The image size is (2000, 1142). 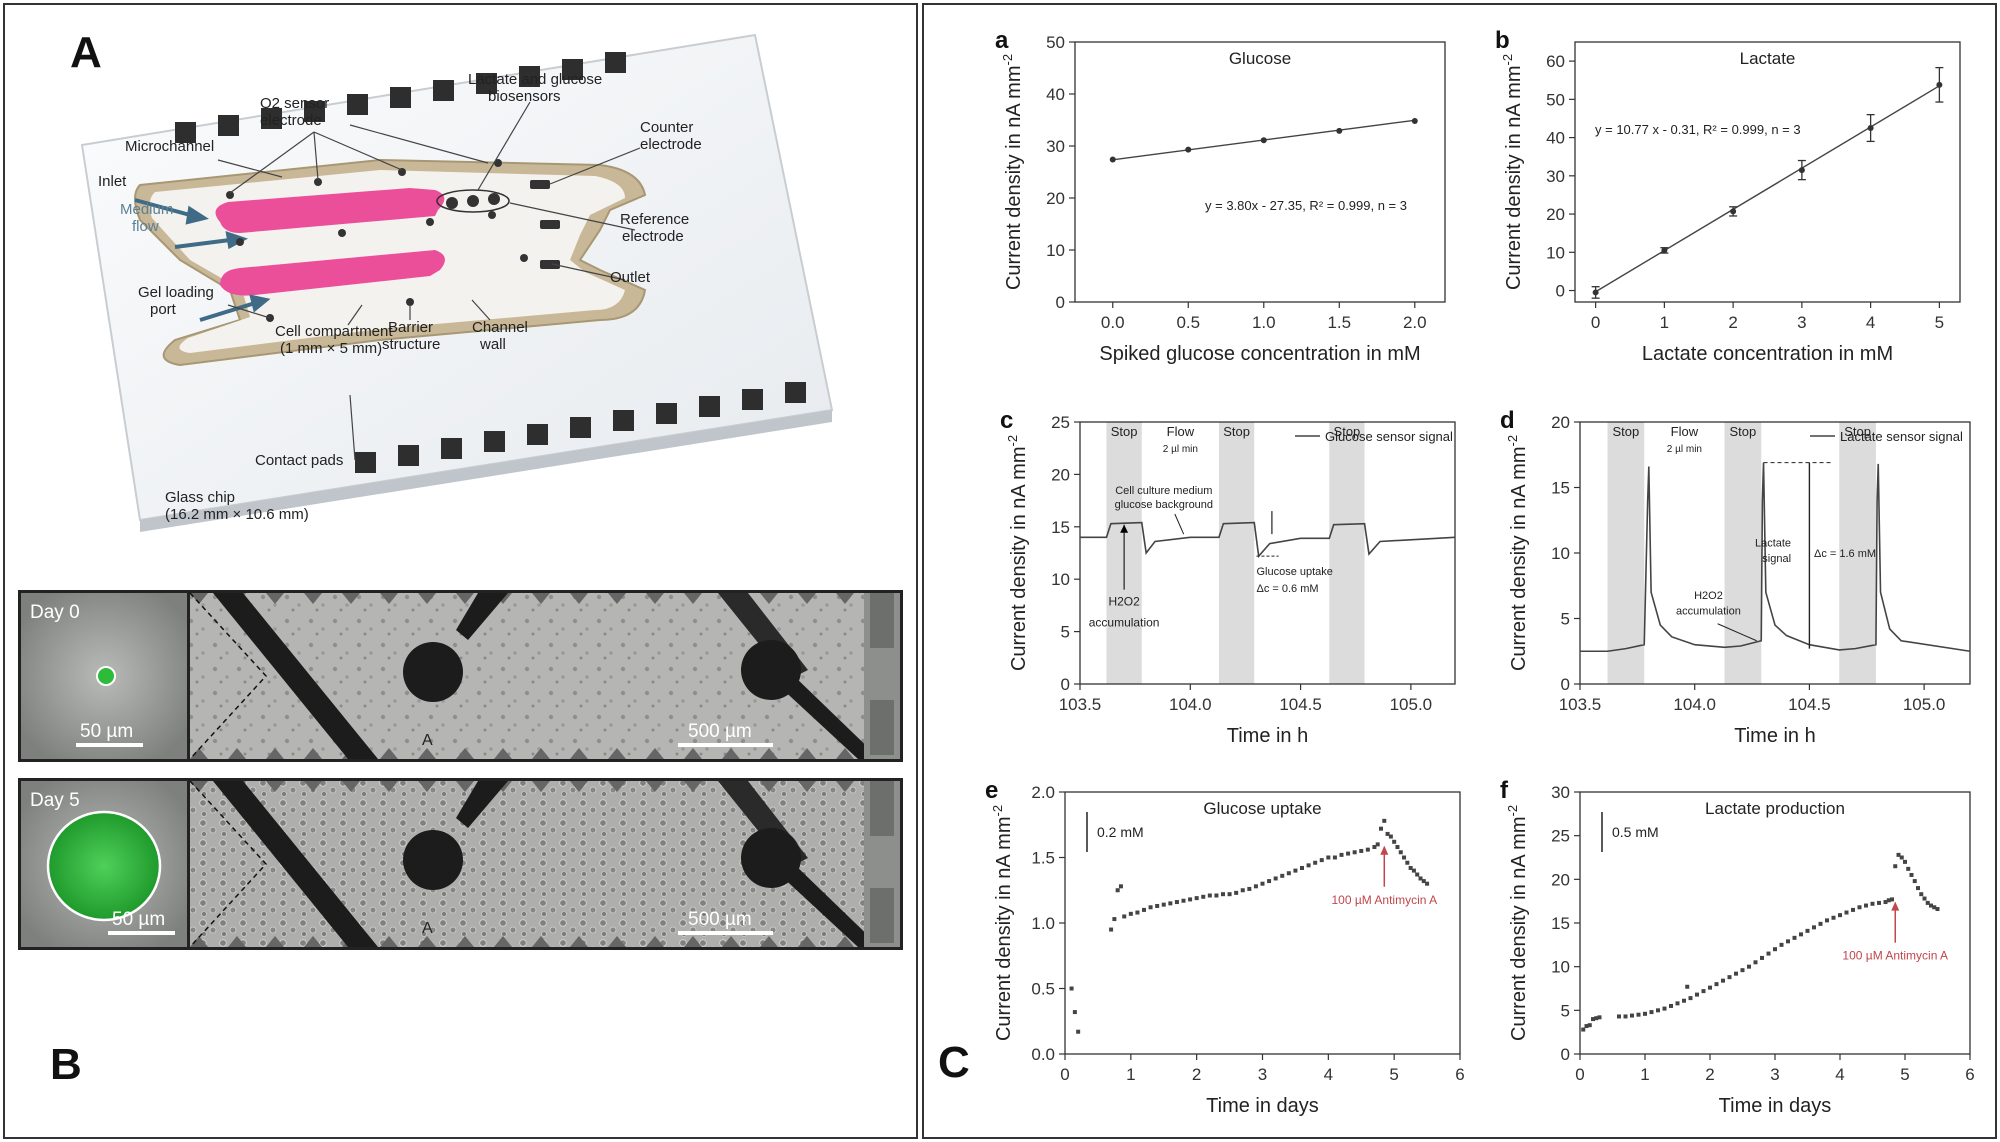 What do you see at coordinates (1188, 322) in the screenshot?
I see `x-tick-label: 0.5` at bounding box center [1188, 322].